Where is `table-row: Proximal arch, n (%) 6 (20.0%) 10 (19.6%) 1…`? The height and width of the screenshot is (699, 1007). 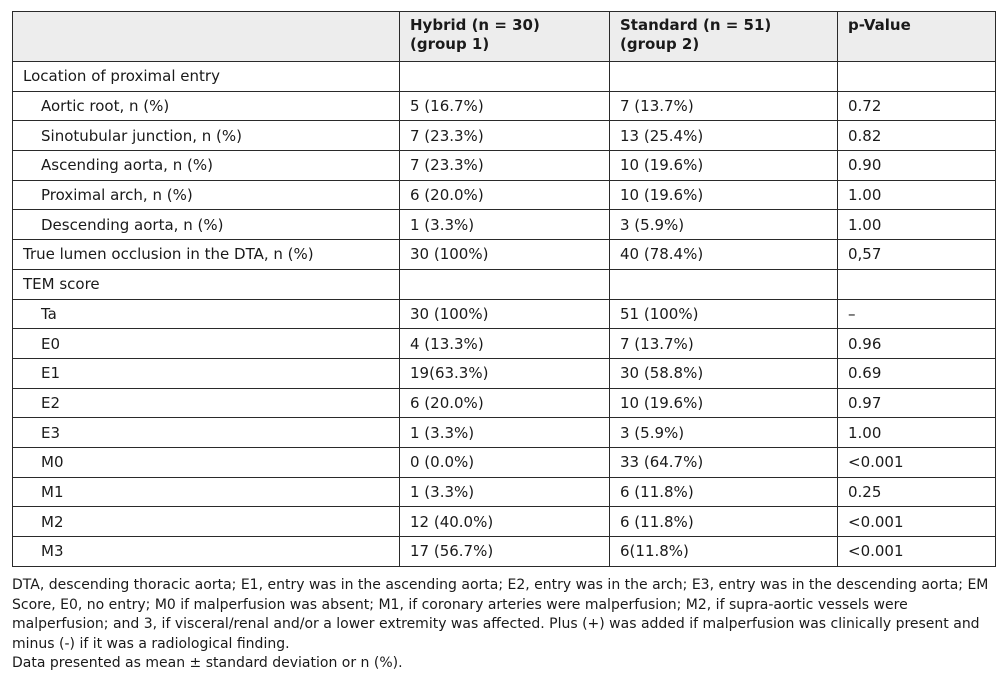 table-row: Proximal arch, n (%) 6 (20.0%) 10 (19.6%) 1… is located at coordinates (504, 195).